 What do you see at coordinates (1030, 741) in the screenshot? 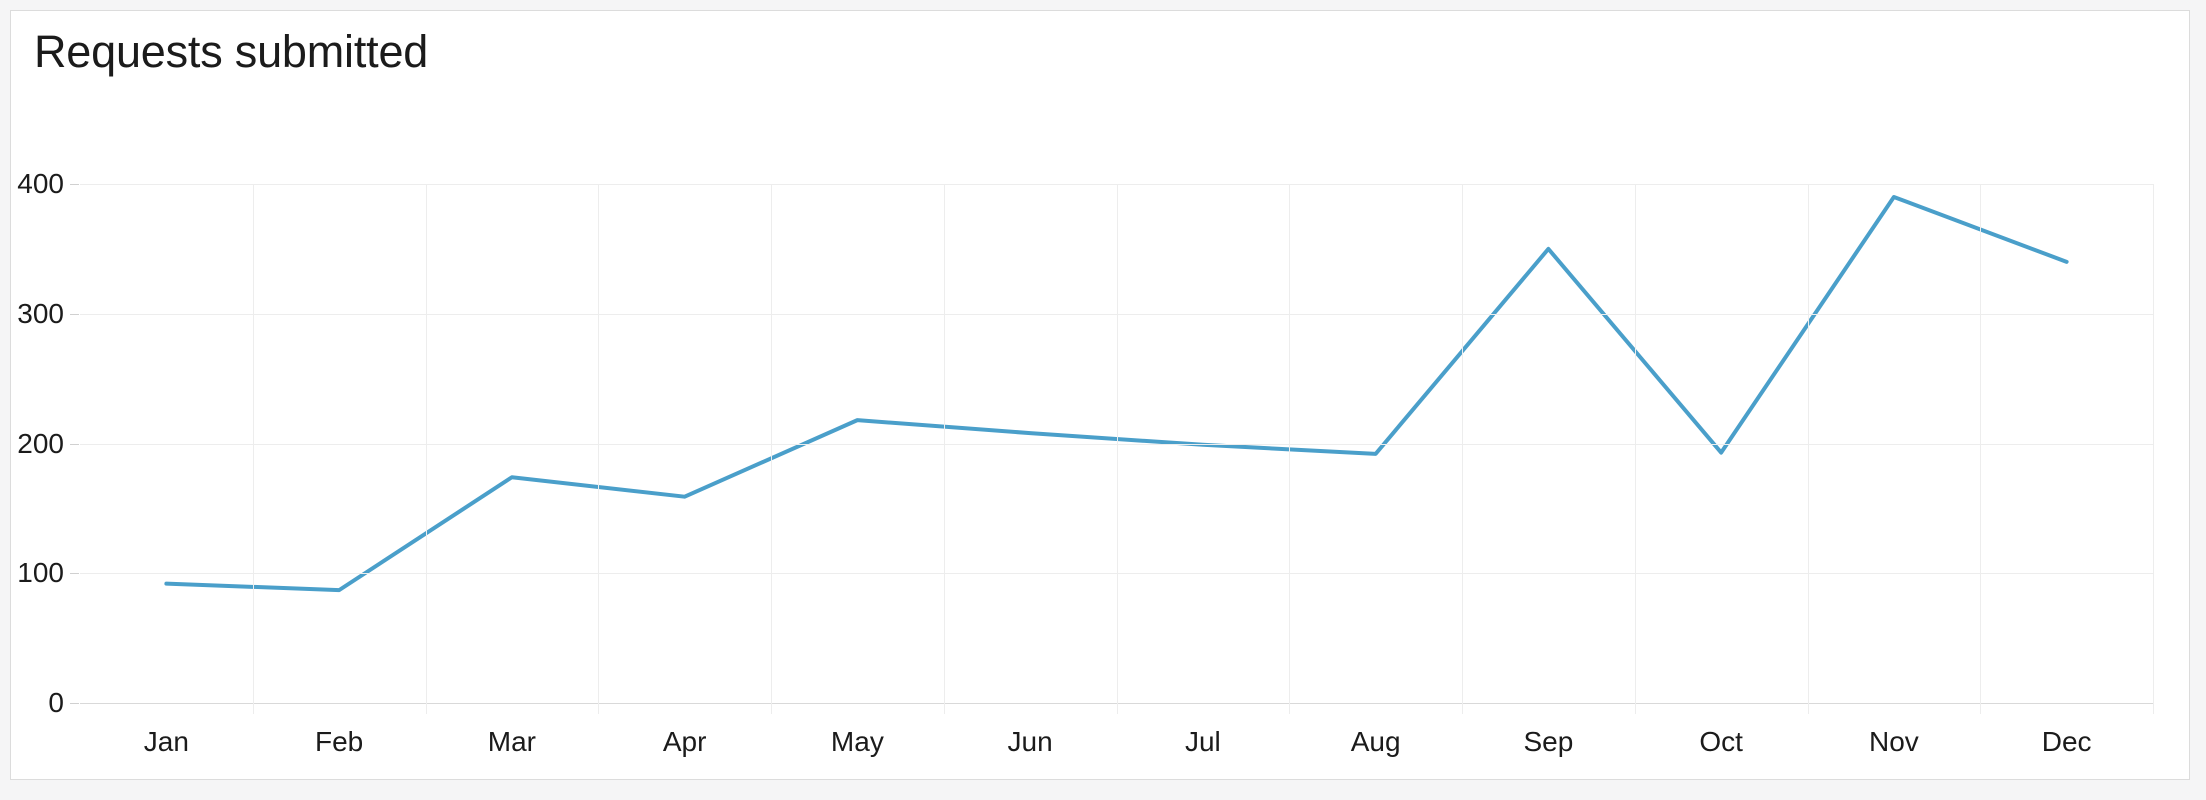
I see `x-tick-label: Jun` at bounding box center [1030, 741].